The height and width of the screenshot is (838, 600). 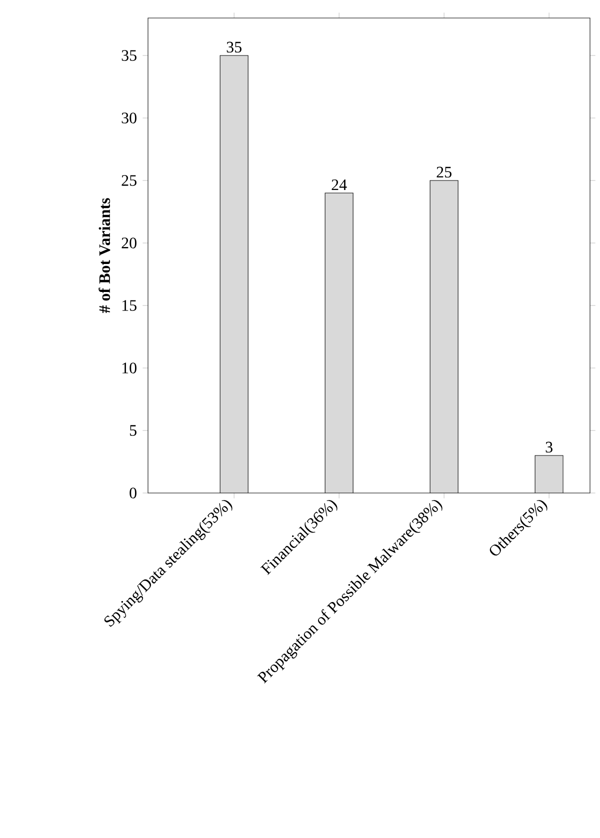 What do you see at coordinates (129, 305) in the screenshot?
I see `y-tick-label: 15` at bounding box center [129, 305].